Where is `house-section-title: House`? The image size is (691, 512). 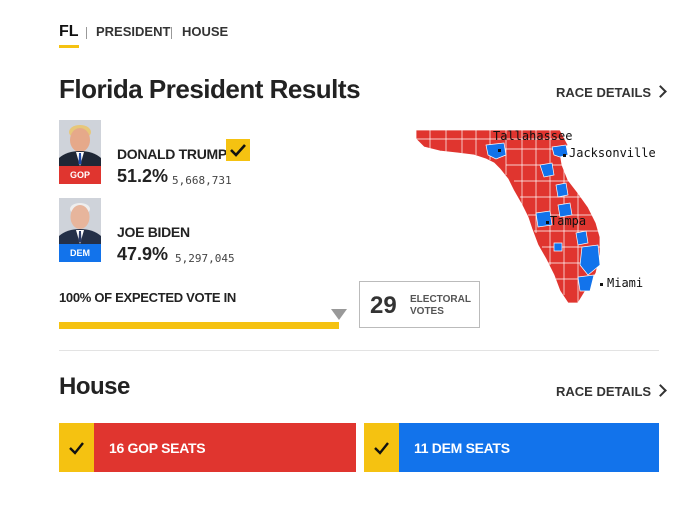
house-section-title: House is located at coordinates (94, 386).